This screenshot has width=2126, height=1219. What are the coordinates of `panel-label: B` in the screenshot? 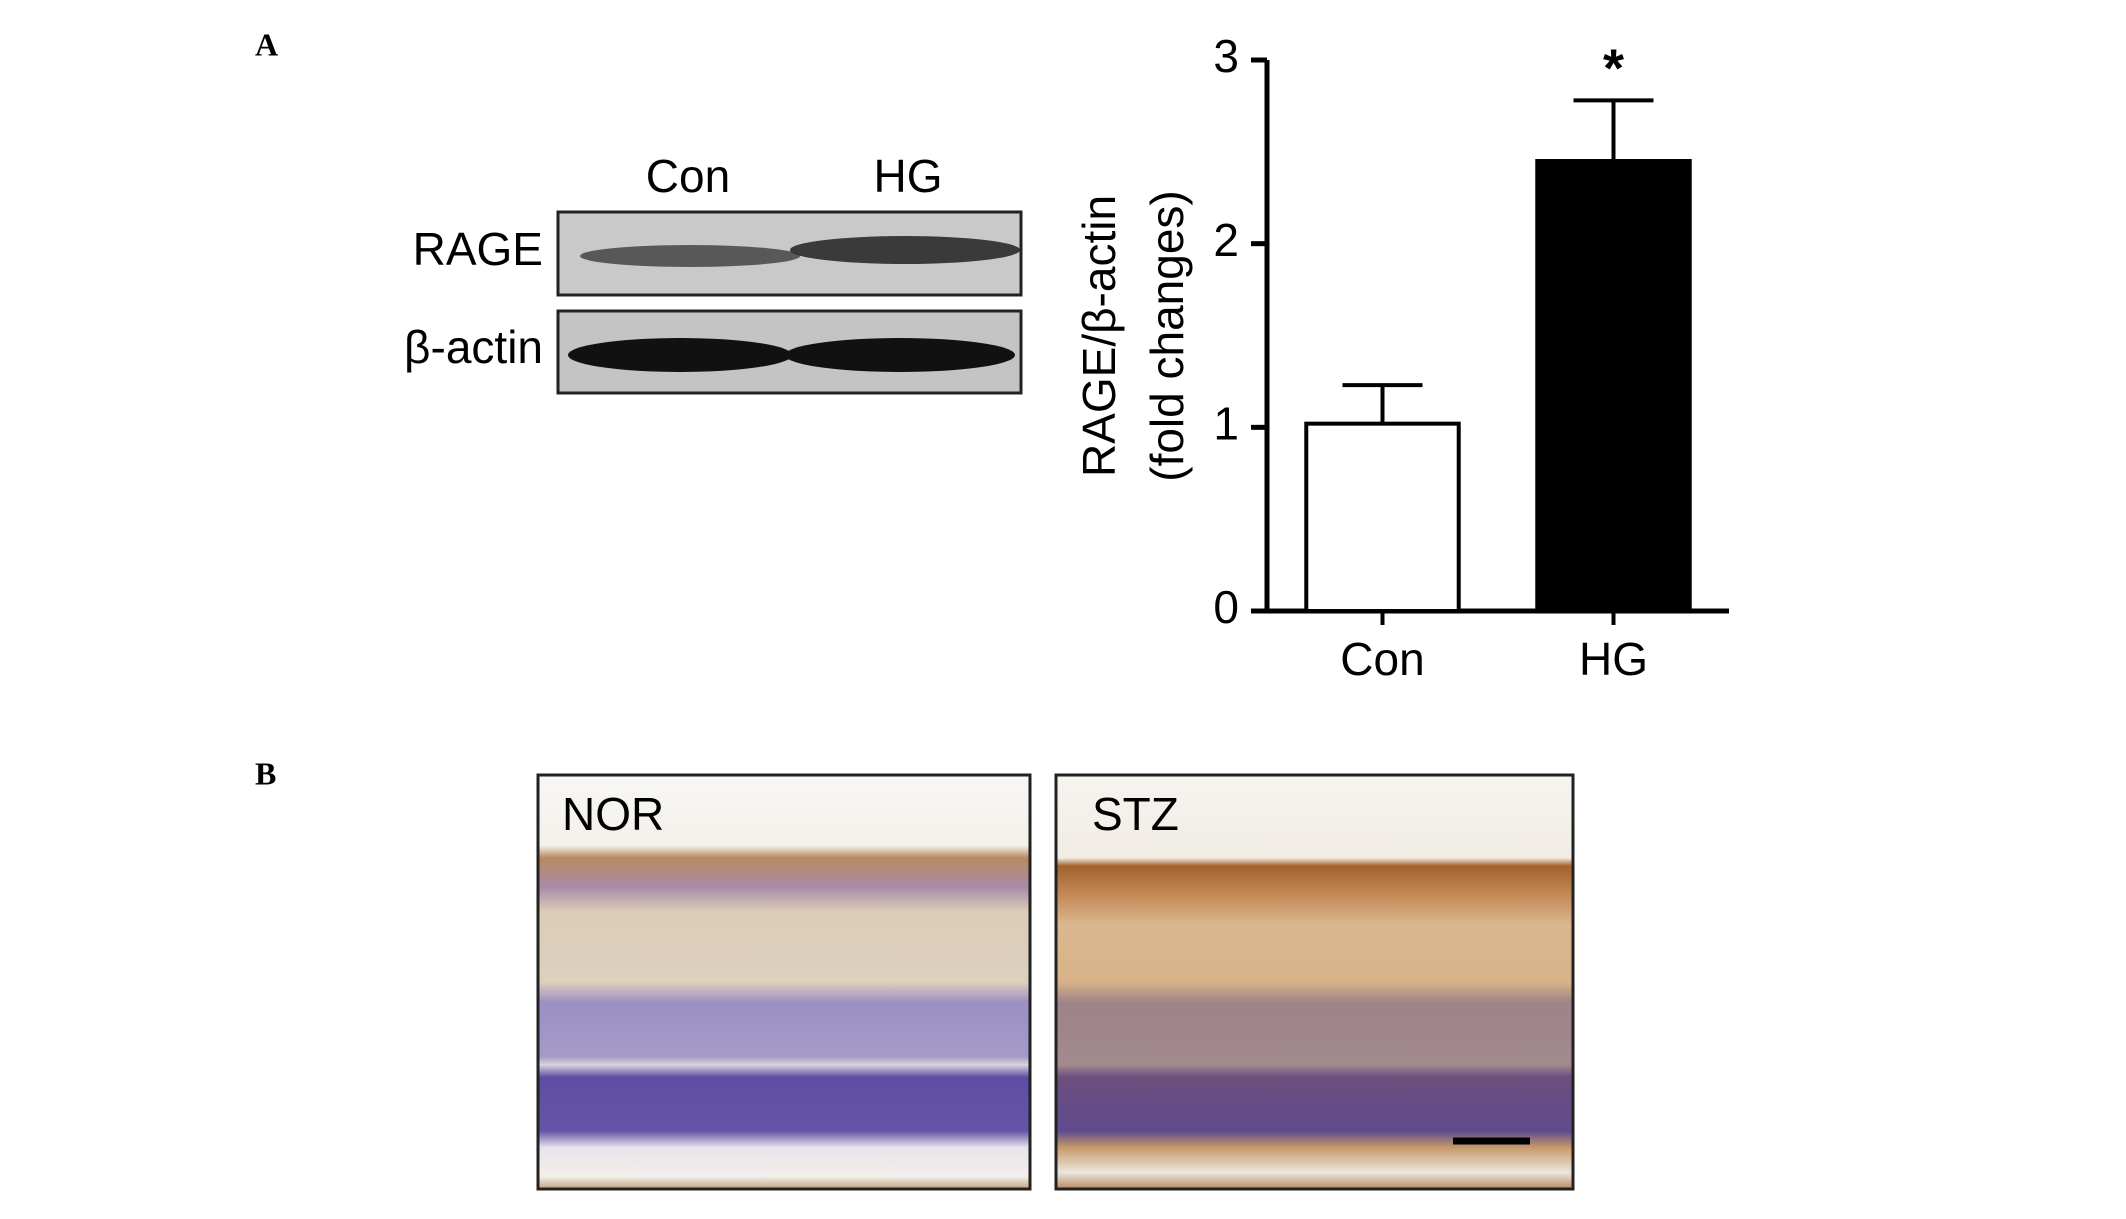 It's located at (265, 773).